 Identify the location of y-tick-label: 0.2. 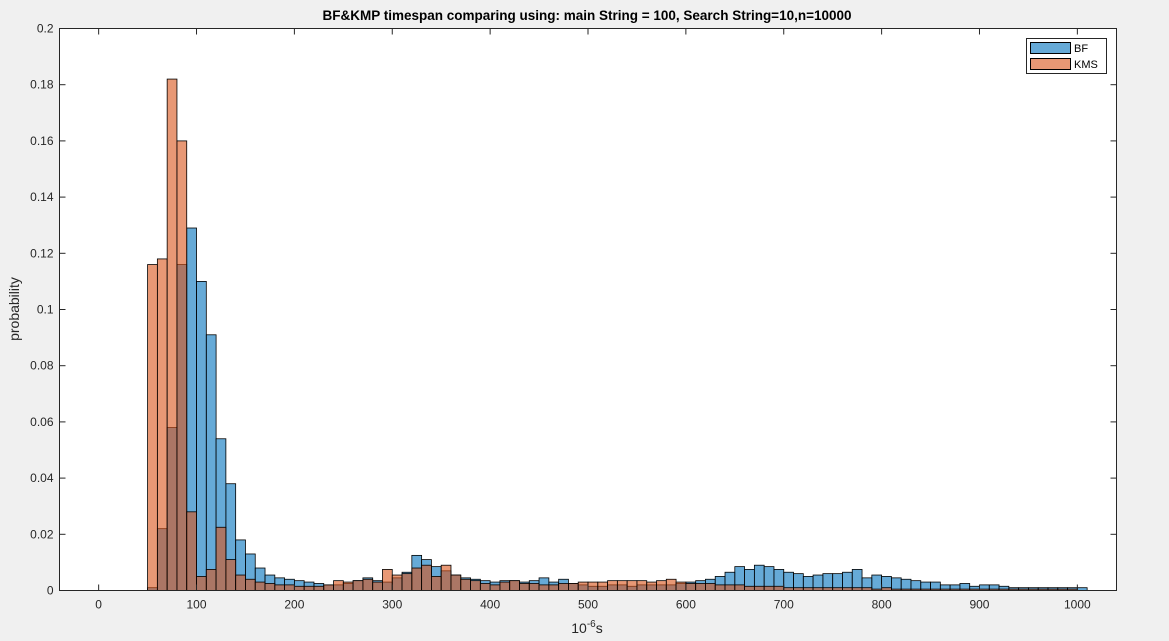
(45, 29).